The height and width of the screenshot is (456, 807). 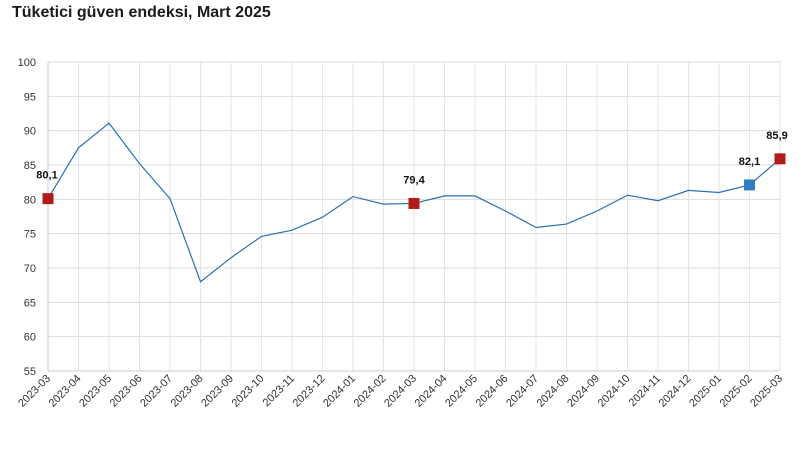 What do you see at coordinates (30, 303) in the screenshot?
I see `y-tick-label: 65` at bounding box center [30, 303].